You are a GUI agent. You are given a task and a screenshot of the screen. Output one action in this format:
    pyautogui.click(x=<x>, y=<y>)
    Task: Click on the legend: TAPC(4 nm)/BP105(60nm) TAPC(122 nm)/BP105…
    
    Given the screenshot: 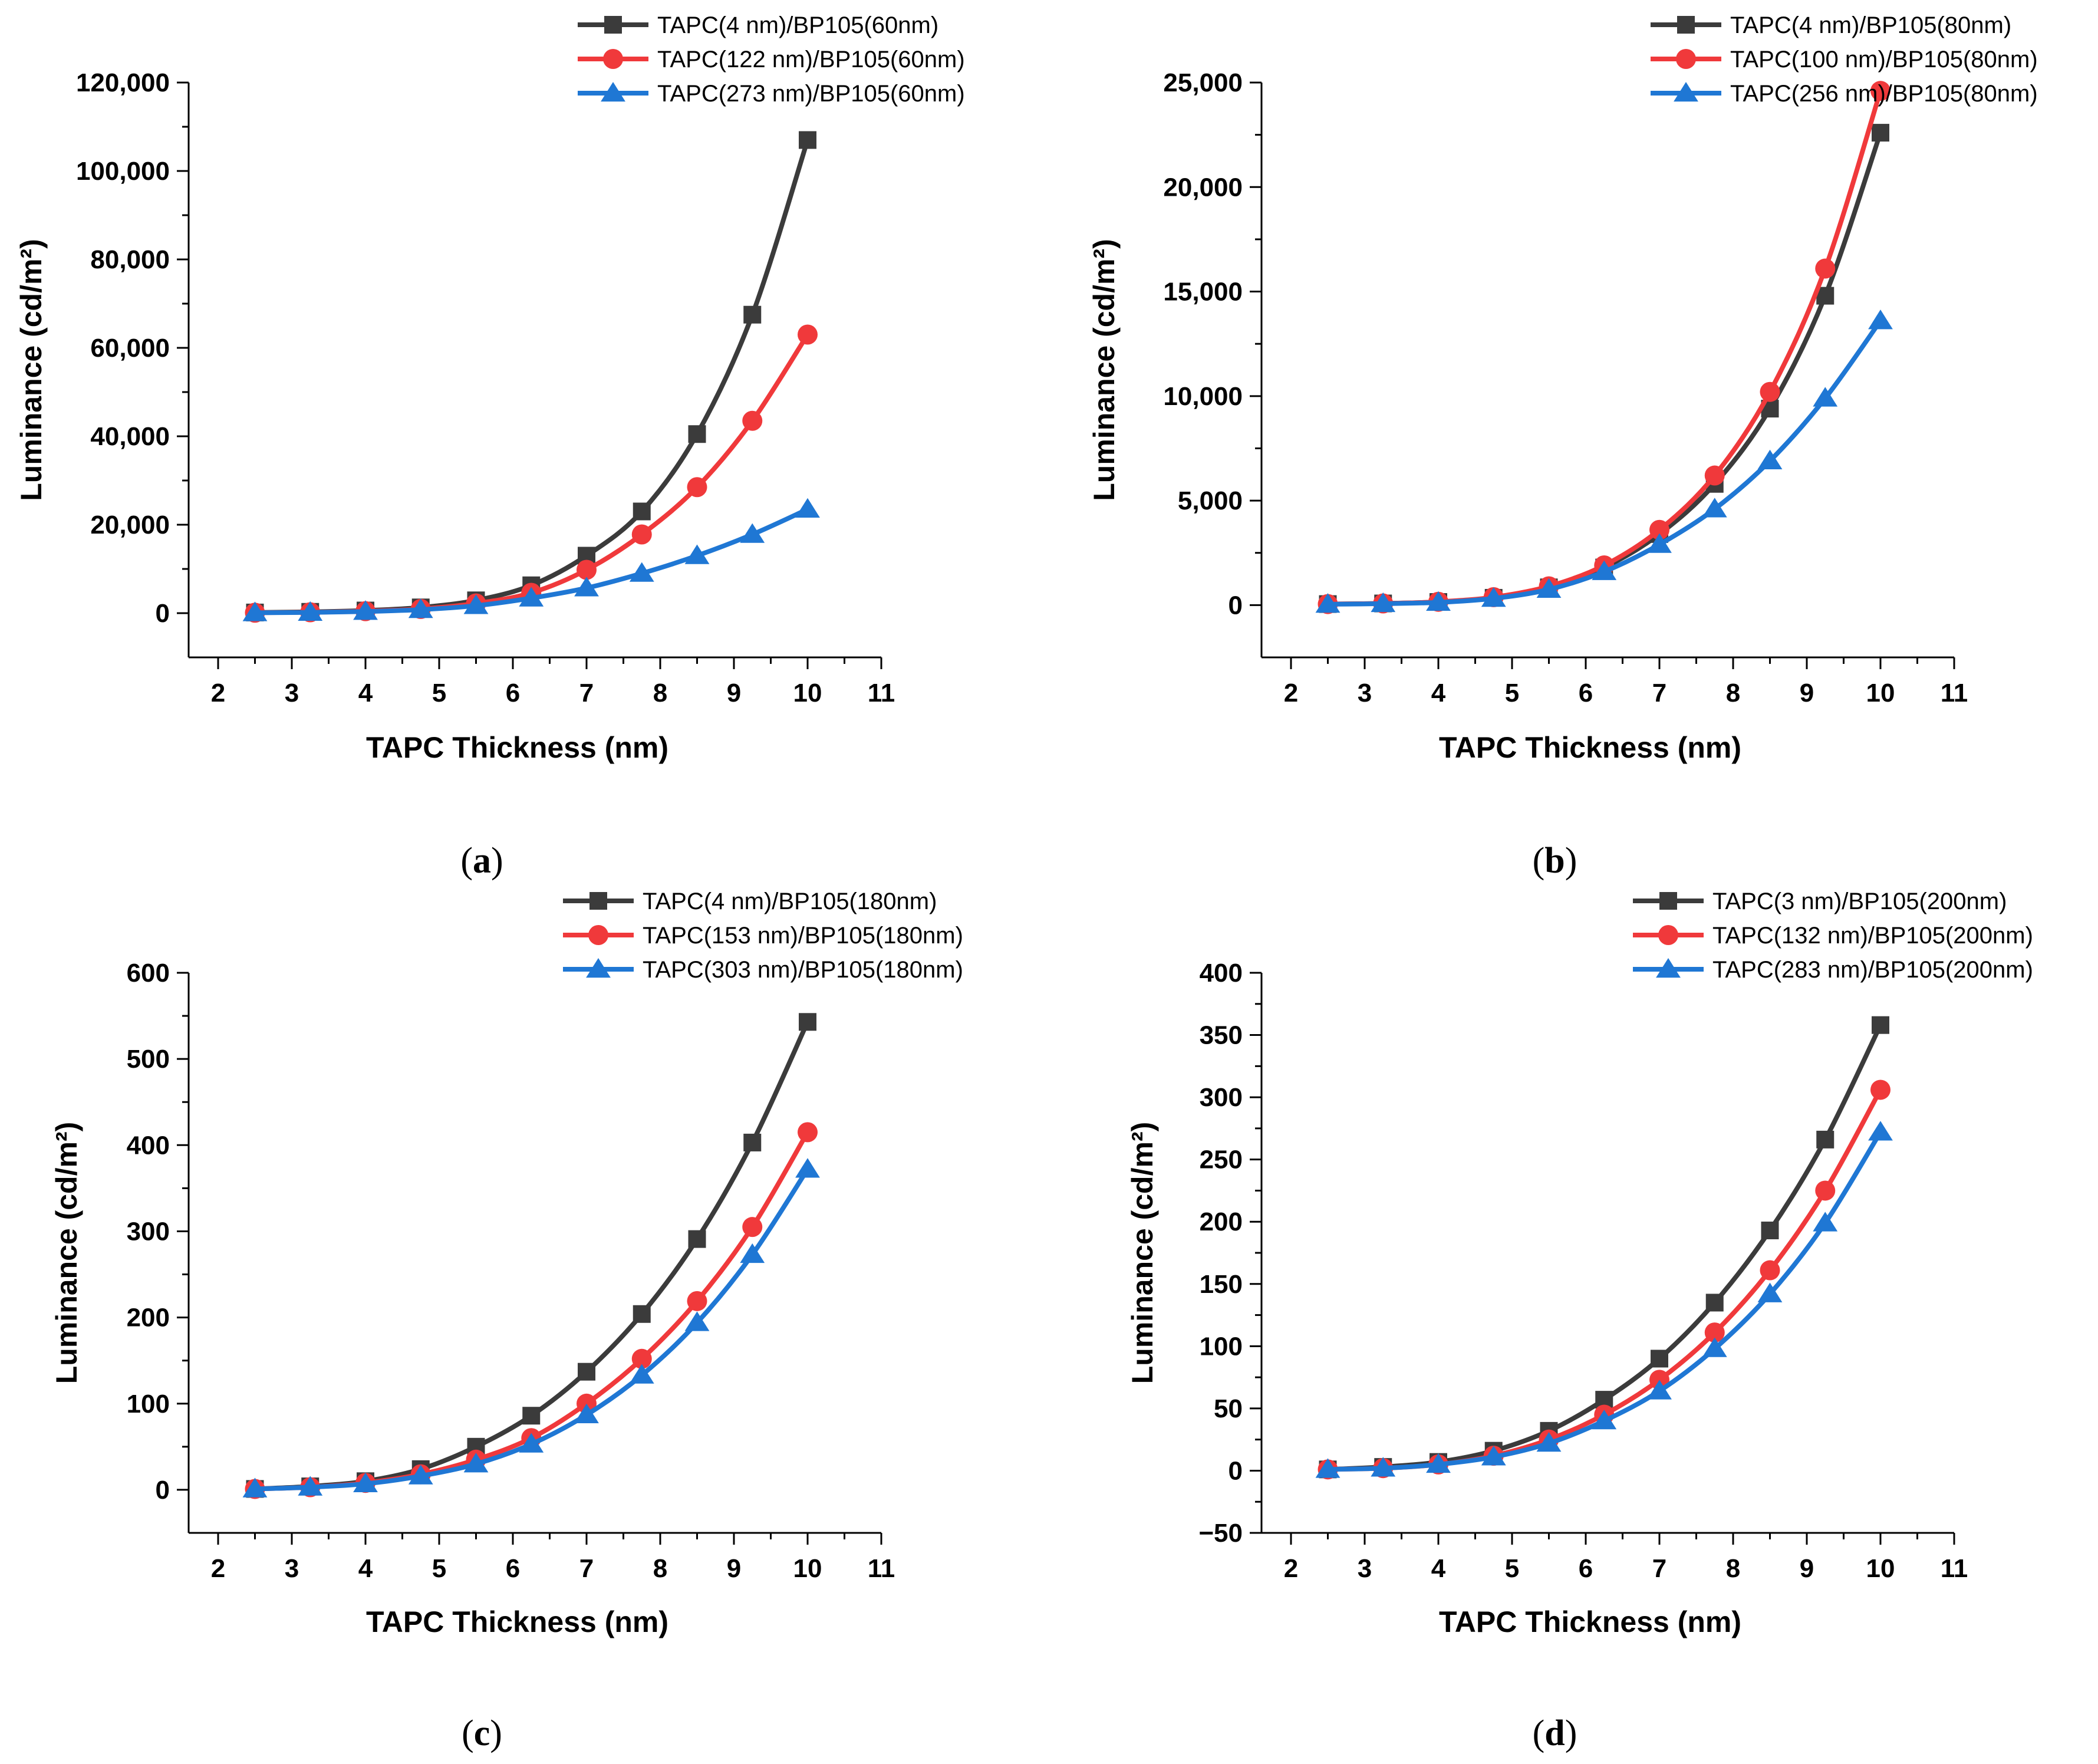 What is the action you would take?
    pyautogui.click(x=771, y=60)
    